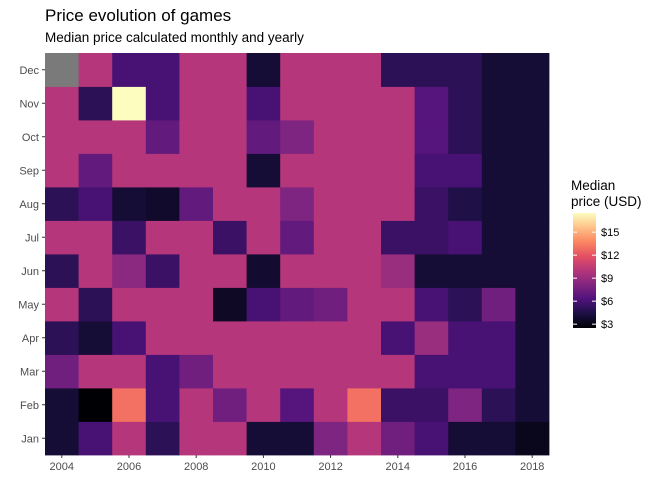 The width and height of the screenshot is (672, 480). I want to click on heatmap-cell-2012-Aug, so click(330, 204).